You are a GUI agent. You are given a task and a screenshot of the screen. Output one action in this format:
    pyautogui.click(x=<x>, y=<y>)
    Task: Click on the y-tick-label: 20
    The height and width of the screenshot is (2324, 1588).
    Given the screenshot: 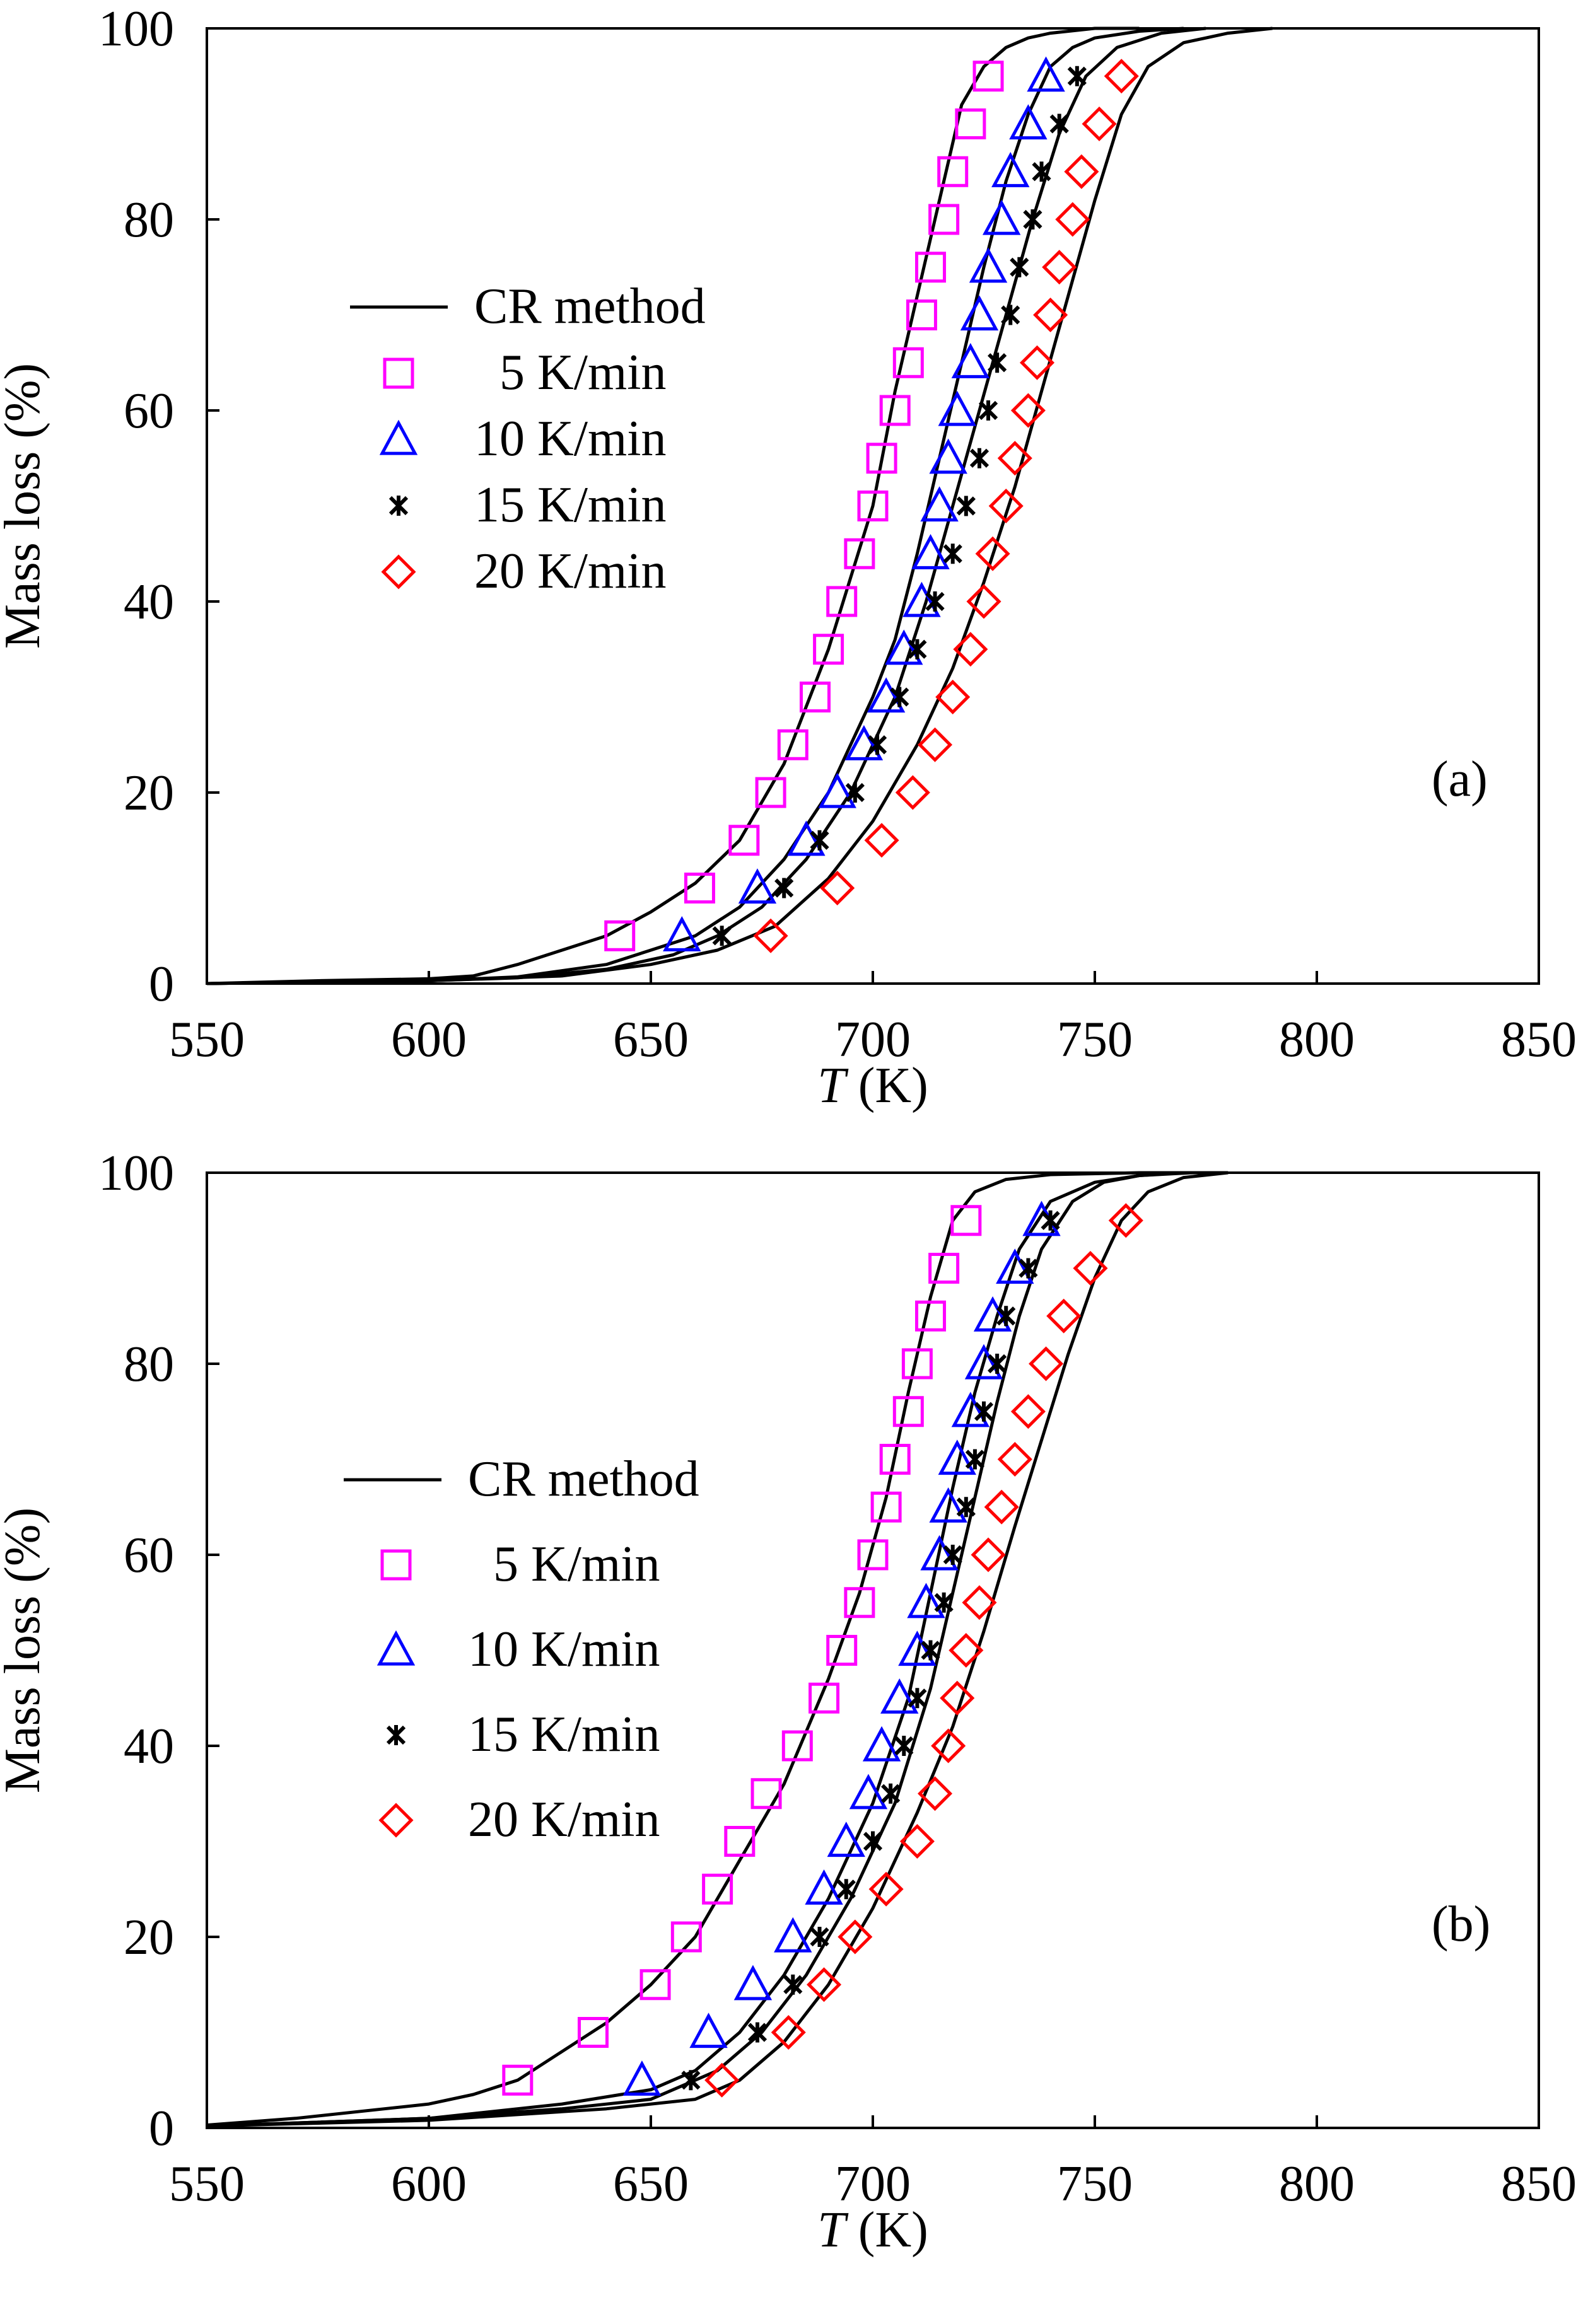 What is the action you would take?
    pyautogui.click(x=149, y=1937)
    